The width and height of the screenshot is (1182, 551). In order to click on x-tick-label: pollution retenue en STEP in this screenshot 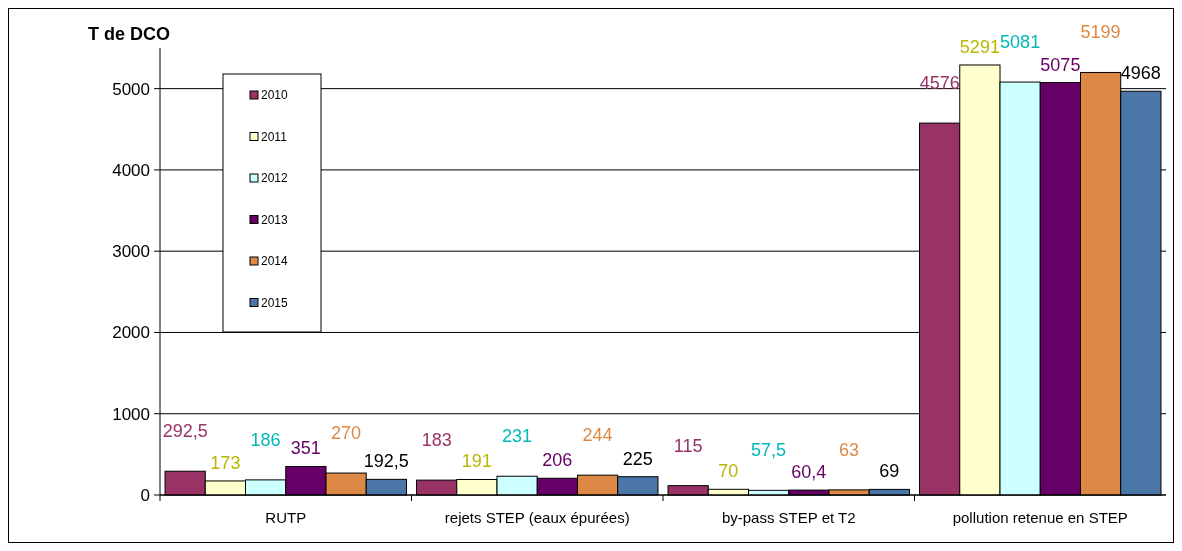, I will do `click(1040, 517)`.